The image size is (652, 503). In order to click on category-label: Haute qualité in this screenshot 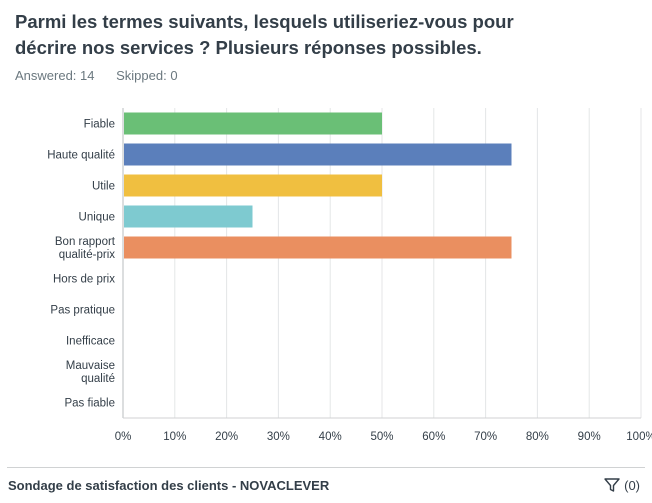, I will do `click(81, 156)`.